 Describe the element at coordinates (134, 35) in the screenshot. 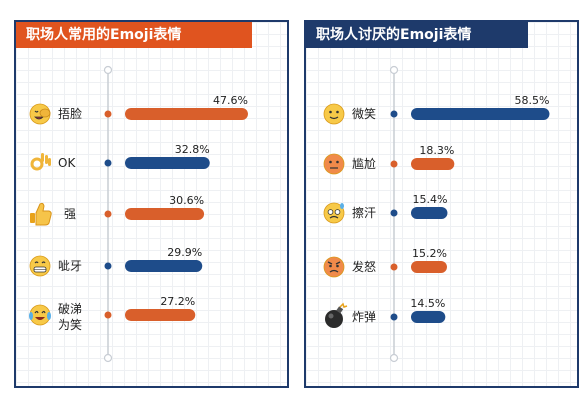

I see `chart-title: 职场人常用的Emoji表情` at that location.